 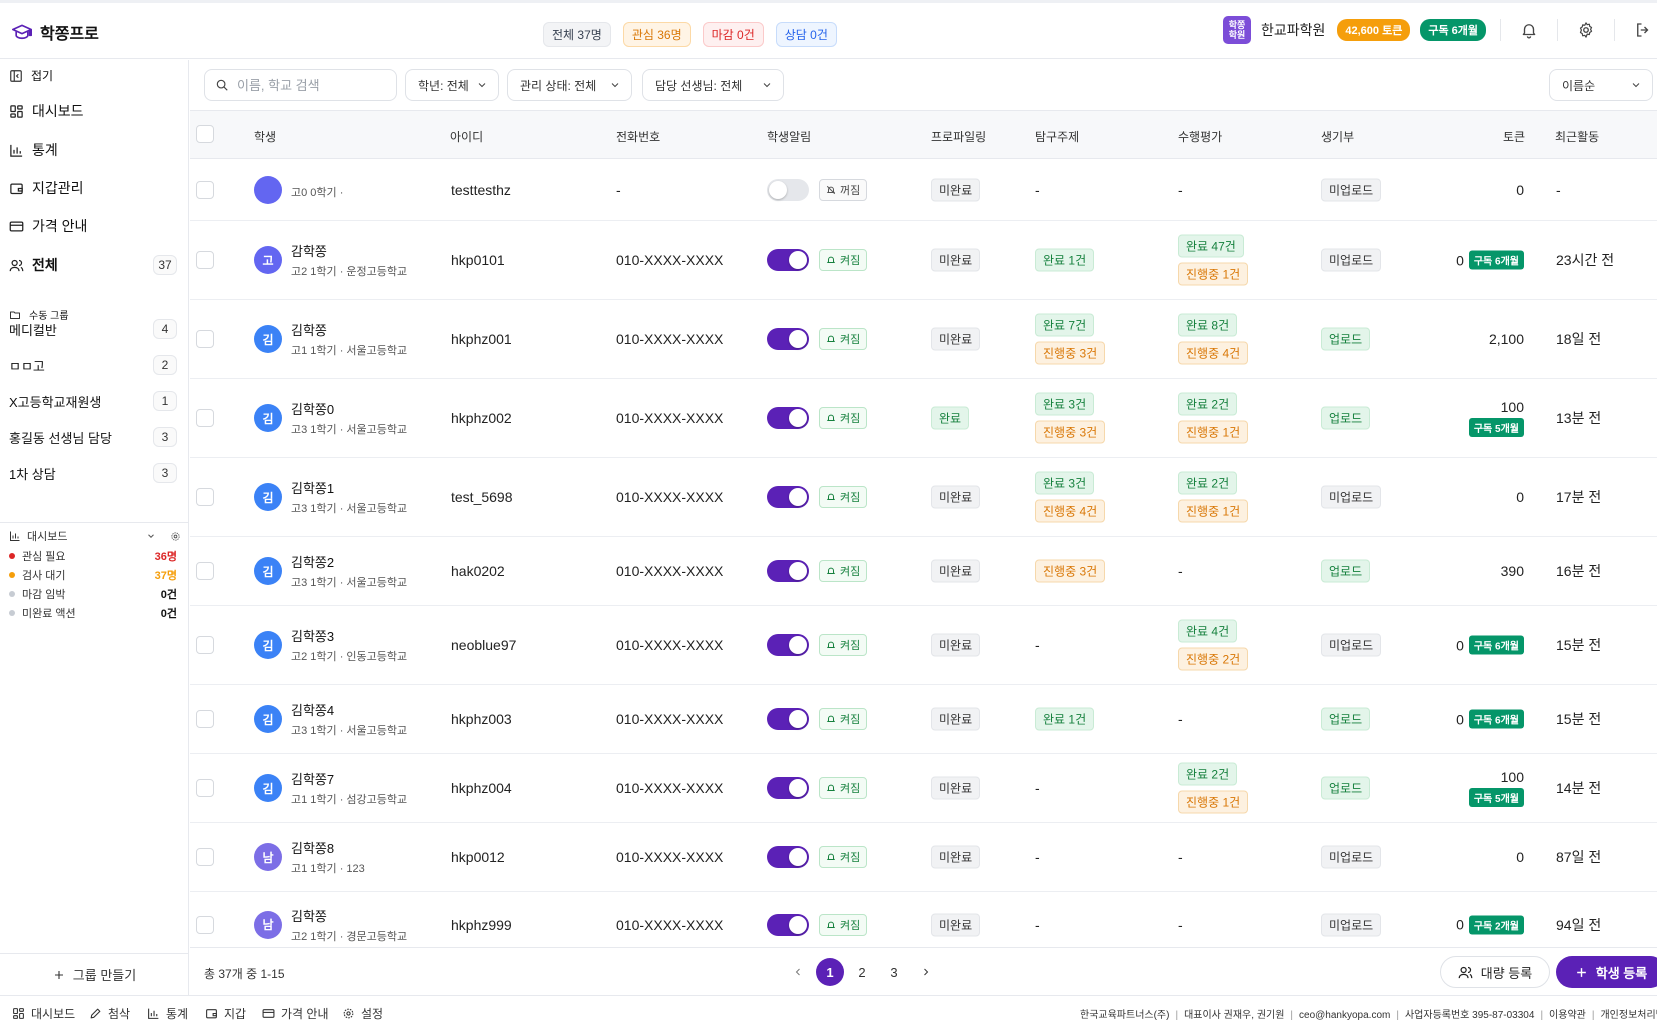 What do you see at coordinates (1529, 30) in the screenshot?
I see `bell-icon` at bounding box center [1529, 30].